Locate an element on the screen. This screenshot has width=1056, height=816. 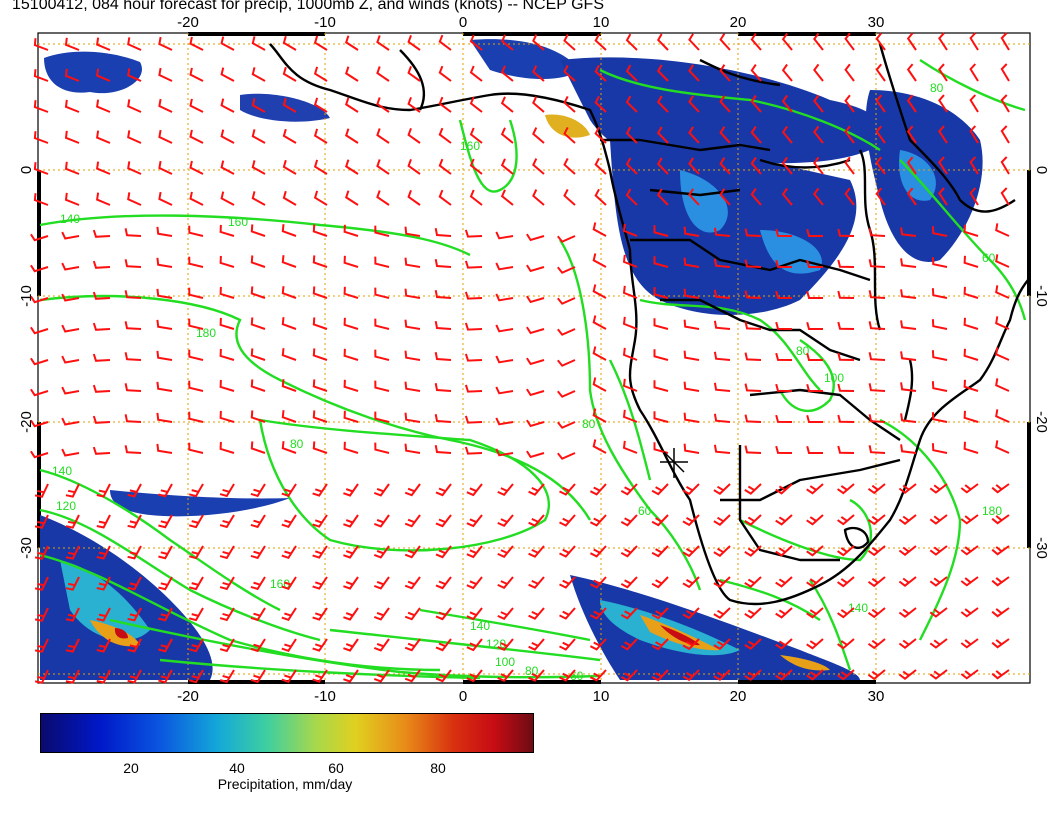
lat-labels-right: 0 -10 -20 -30 is located at coordinates (1041, 362).